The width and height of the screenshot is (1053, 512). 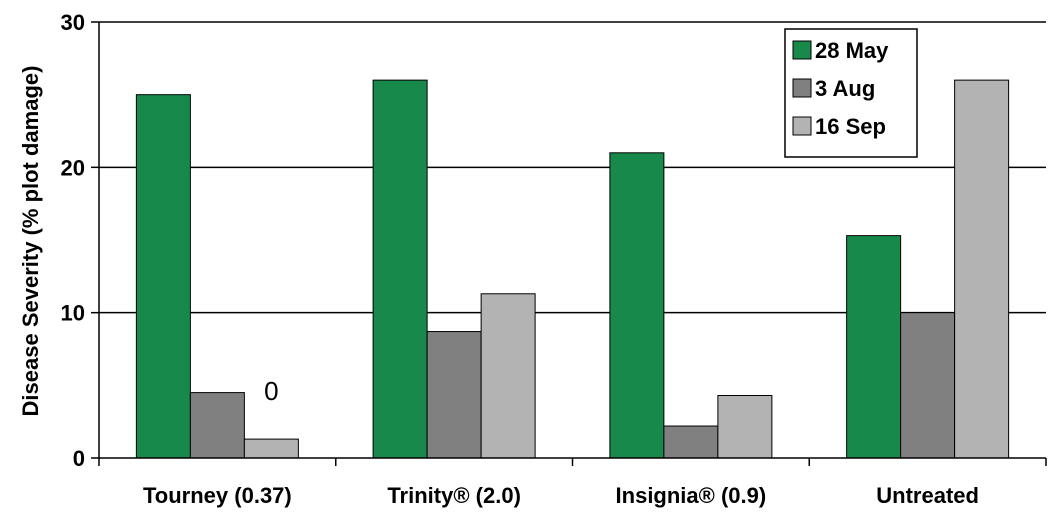 What do you see at coordinates (73, 313) in the screenshot?
I see `y-tick-label-10: 10` at bounding box center [73, 313].